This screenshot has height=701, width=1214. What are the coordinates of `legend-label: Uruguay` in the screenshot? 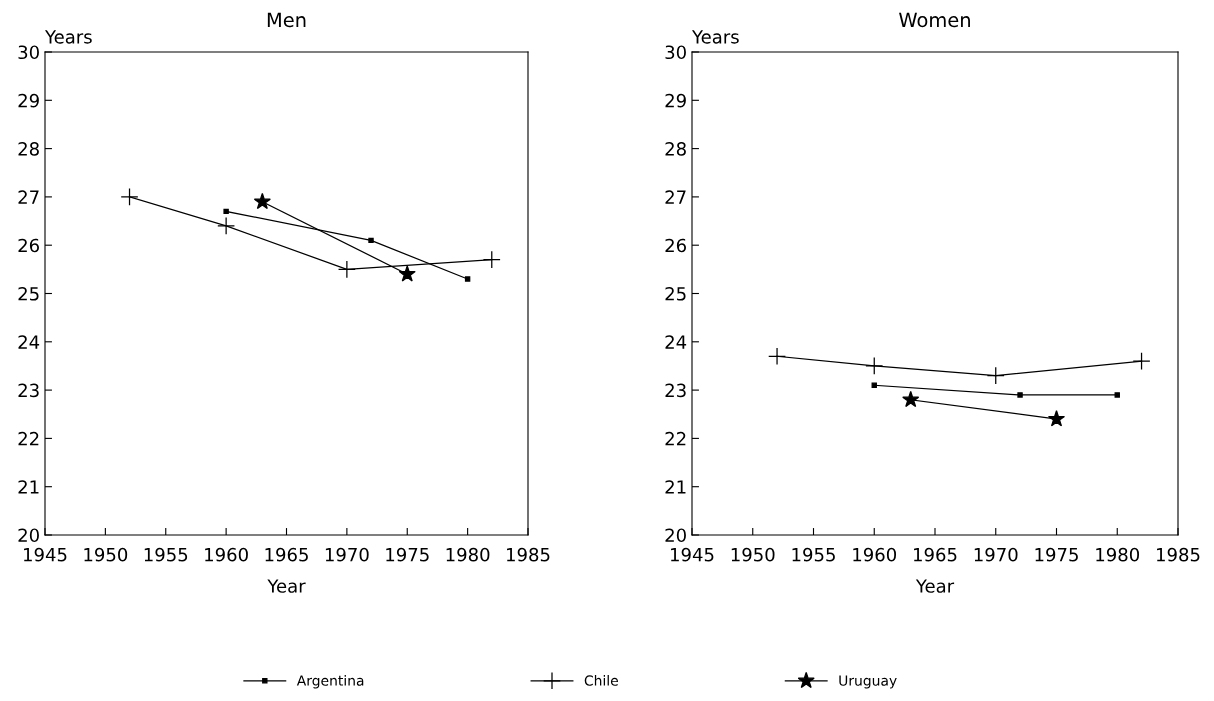 It's located at (868, 682).